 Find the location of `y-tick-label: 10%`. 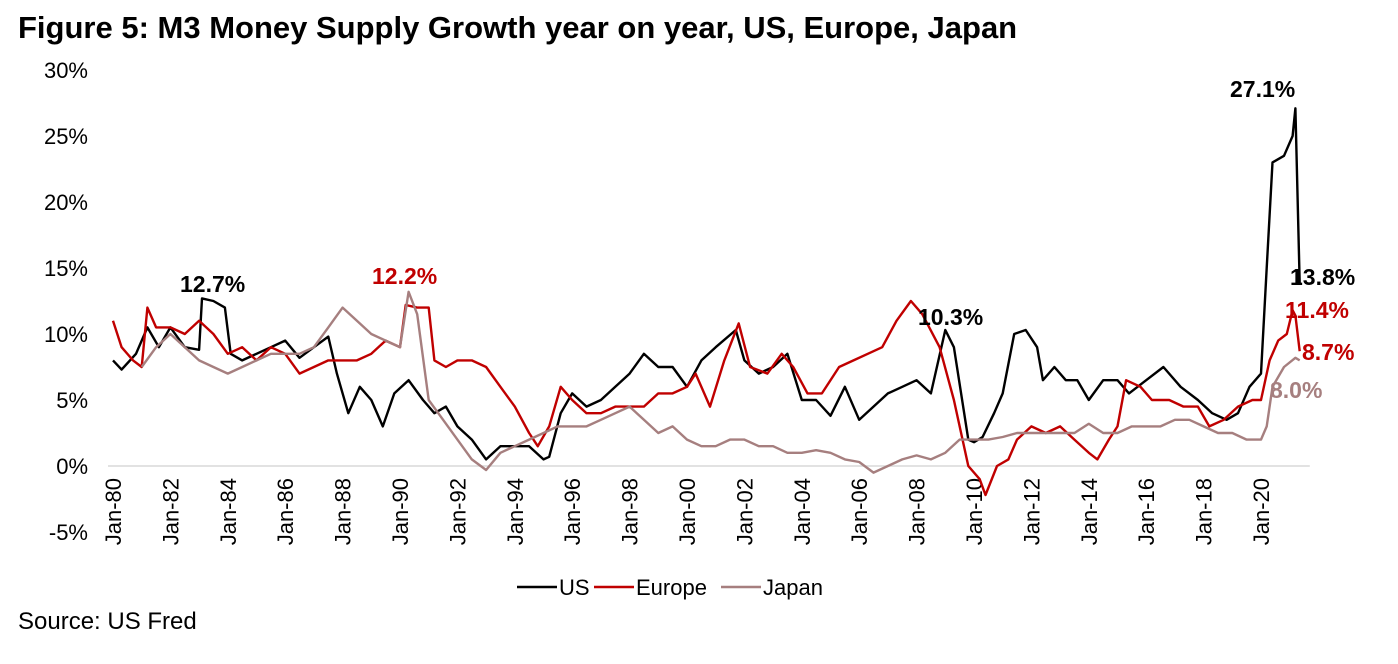

y-tick-label: 10% is located at coordinates (66, 334).